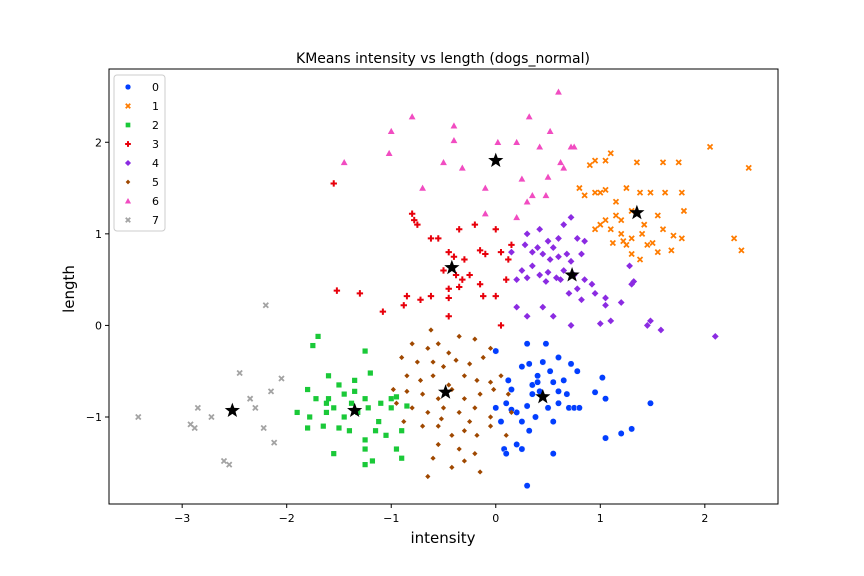 The height and width of the screenshot is (576, 864). What do you see at coordinates (155, 144) in the screenshot?
I see `legend-label: 3` at bounding box center [155, 144].